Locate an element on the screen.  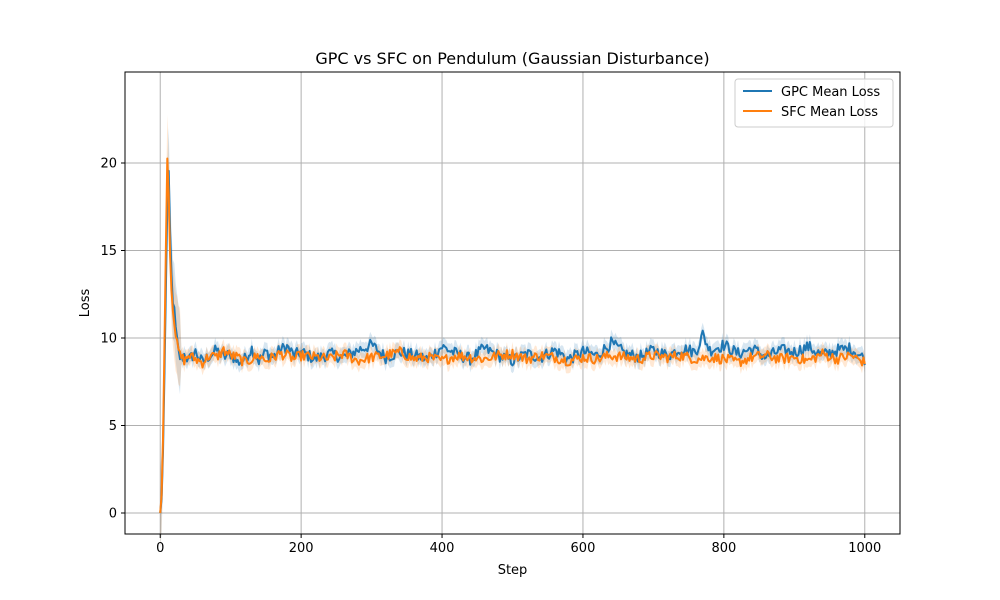
x-tick-label: 200 is located at coordinates (301, 548).